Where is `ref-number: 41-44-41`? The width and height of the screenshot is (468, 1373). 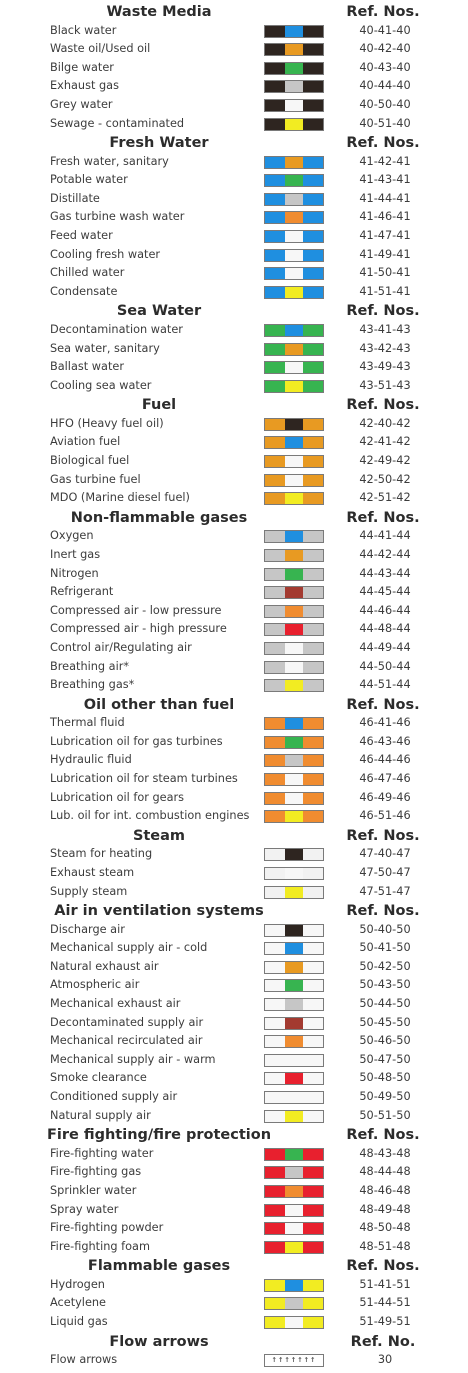
ref-number: 41-44-41 is located at coordinates (385, 198).